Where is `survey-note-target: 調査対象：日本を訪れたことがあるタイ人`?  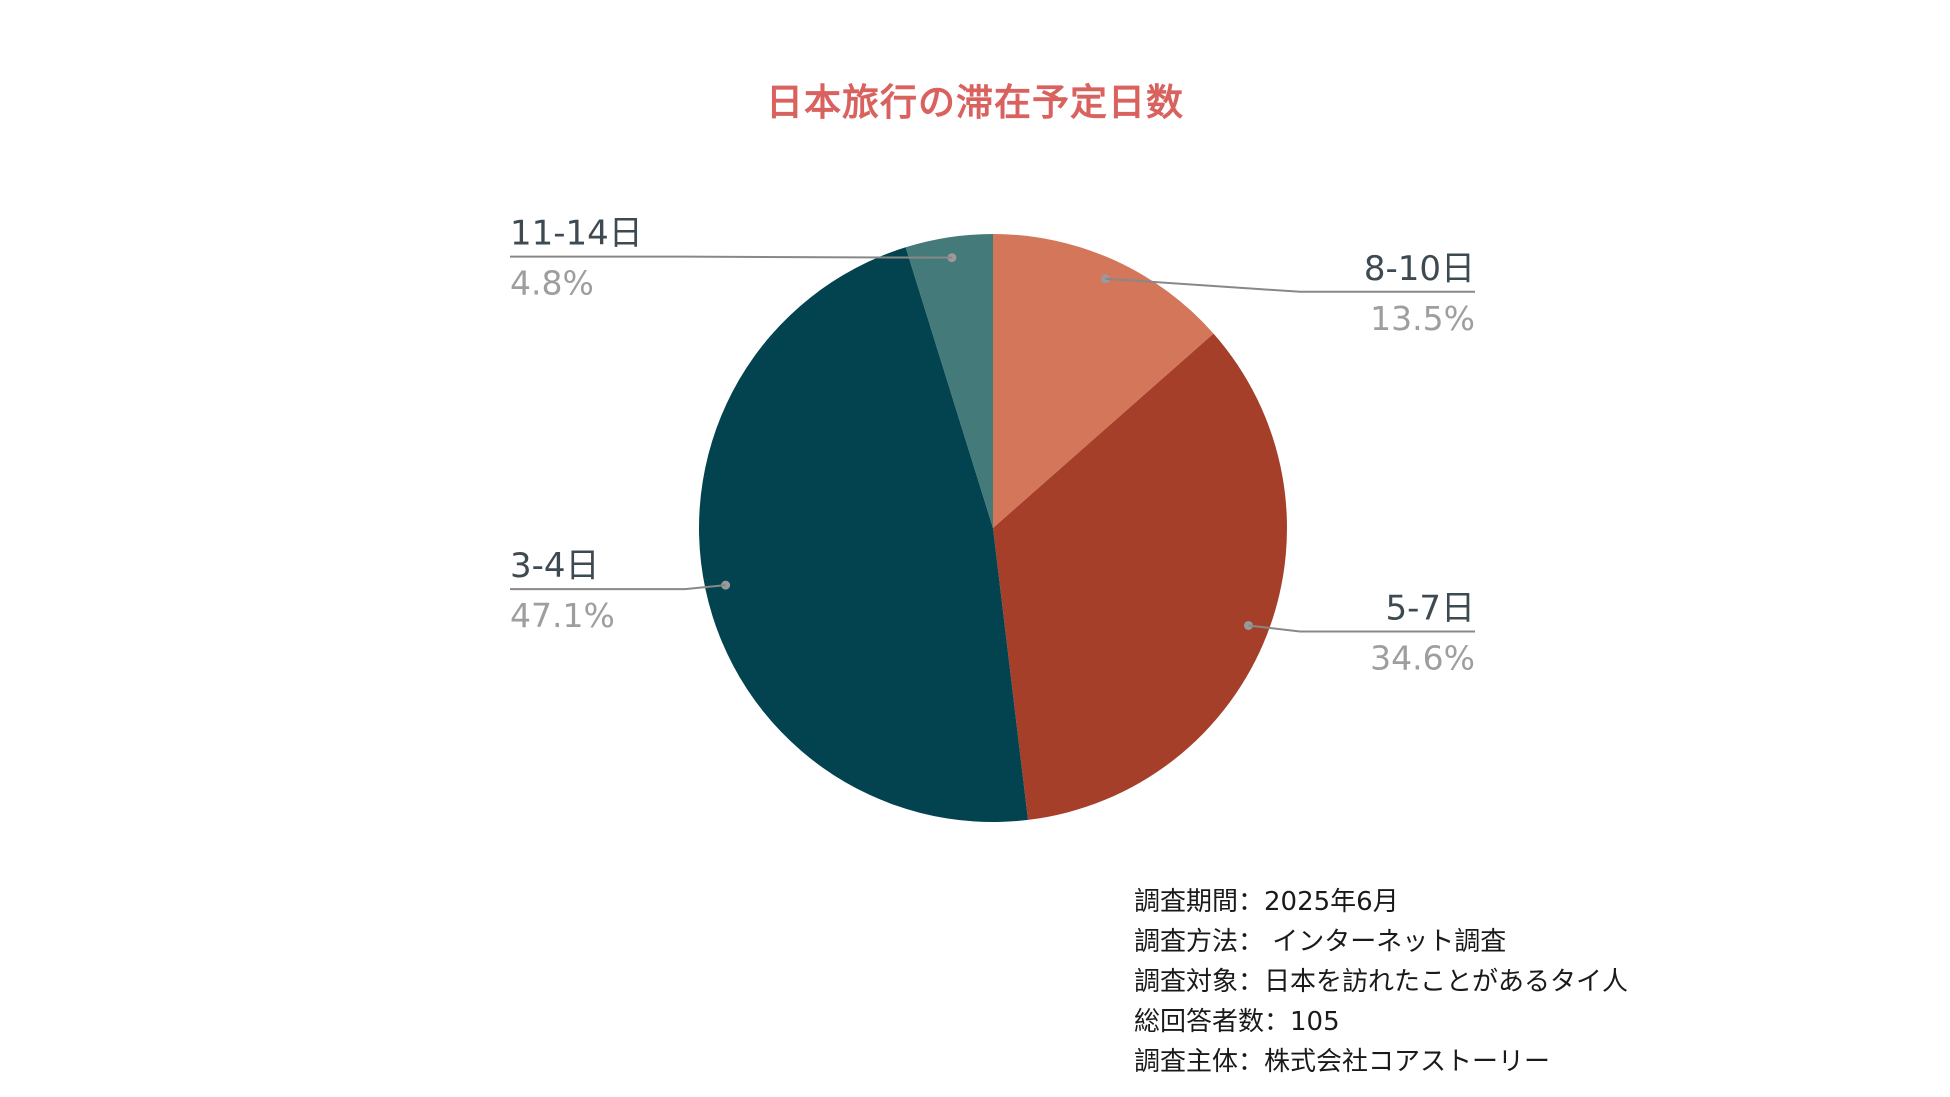 survey-note-target: 調査対象：日本を訪れたことがあるタイ人 is located at coordinates (1381, 982).